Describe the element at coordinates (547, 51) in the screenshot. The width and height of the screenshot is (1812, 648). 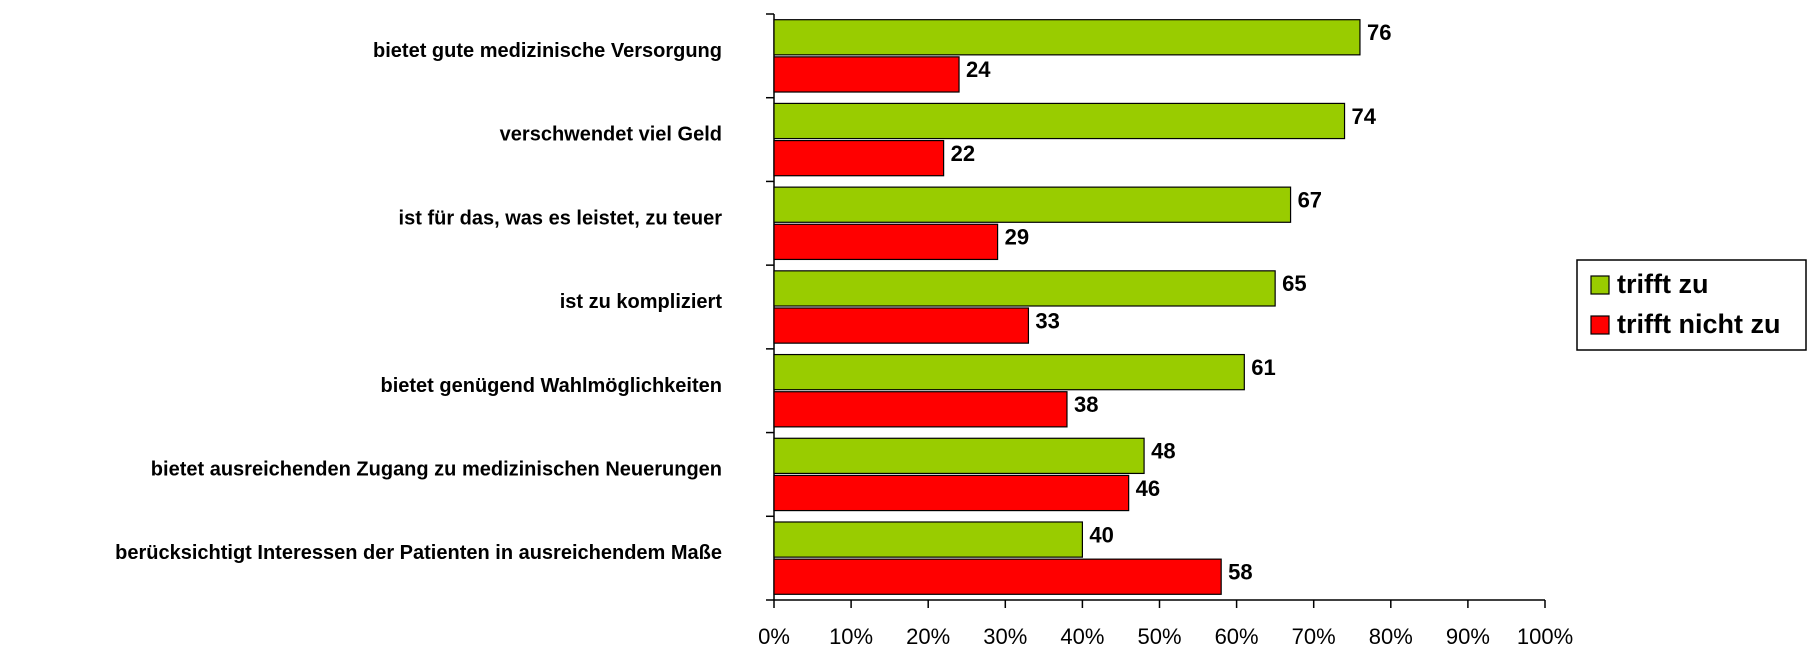
I see `category-label: bietet gute medizinische Versorgung` at that location.